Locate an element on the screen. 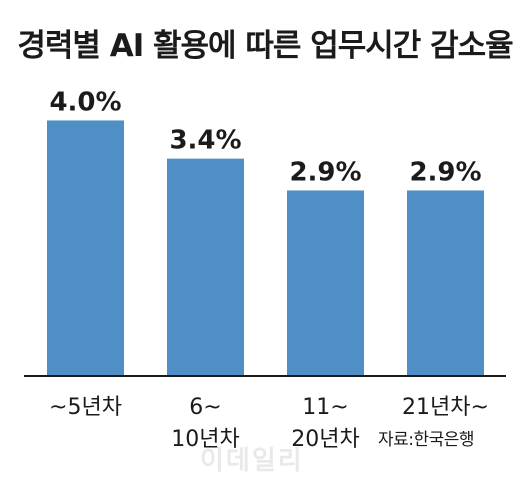  data-label-2: 3.4% is located at coordinates (205, 141).